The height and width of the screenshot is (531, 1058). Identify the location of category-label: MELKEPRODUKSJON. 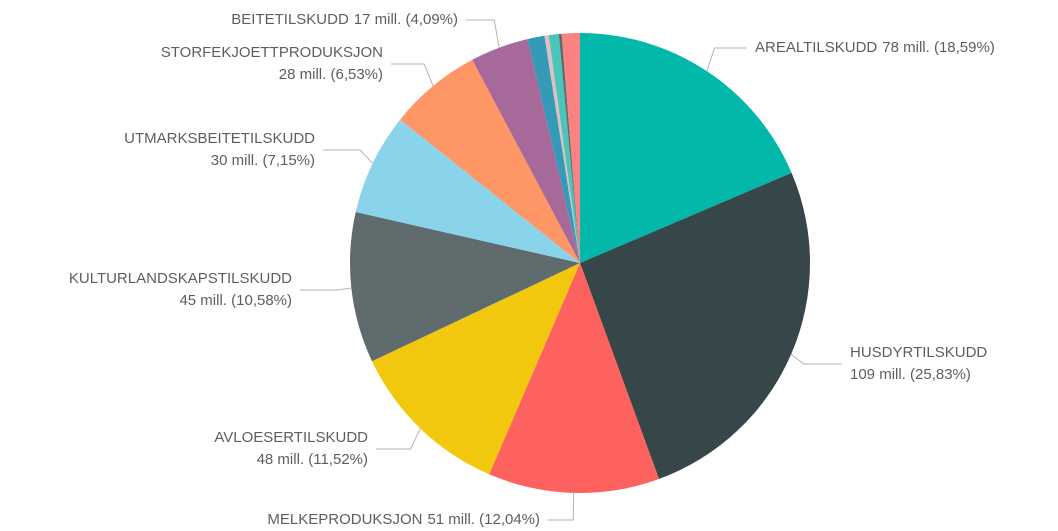
(344, 519).